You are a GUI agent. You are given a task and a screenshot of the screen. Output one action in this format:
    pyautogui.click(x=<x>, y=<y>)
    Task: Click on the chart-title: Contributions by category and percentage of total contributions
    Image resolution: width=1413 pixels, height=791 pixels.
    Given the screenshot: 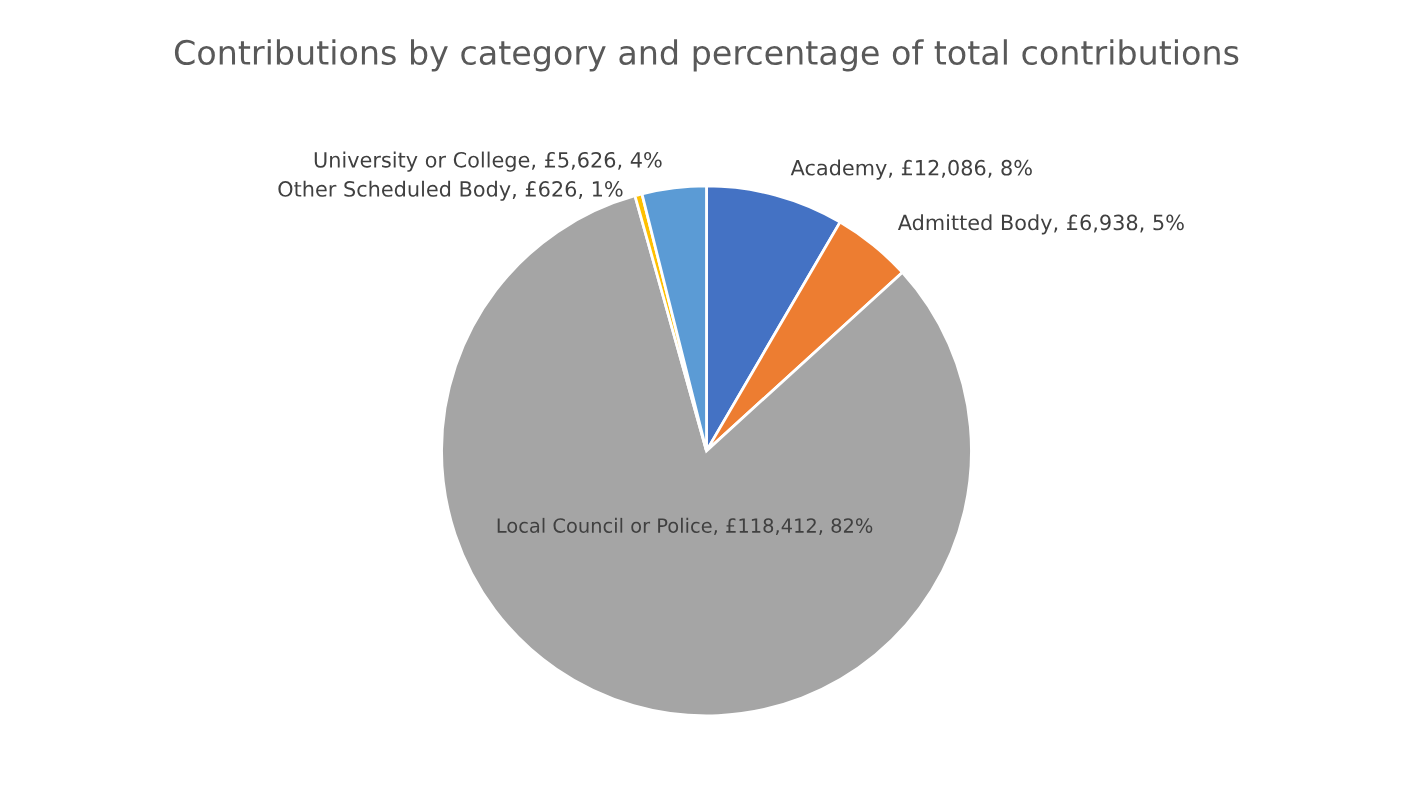 What is the action you would take?
    pyautogui.click(x=706, y=55)
    